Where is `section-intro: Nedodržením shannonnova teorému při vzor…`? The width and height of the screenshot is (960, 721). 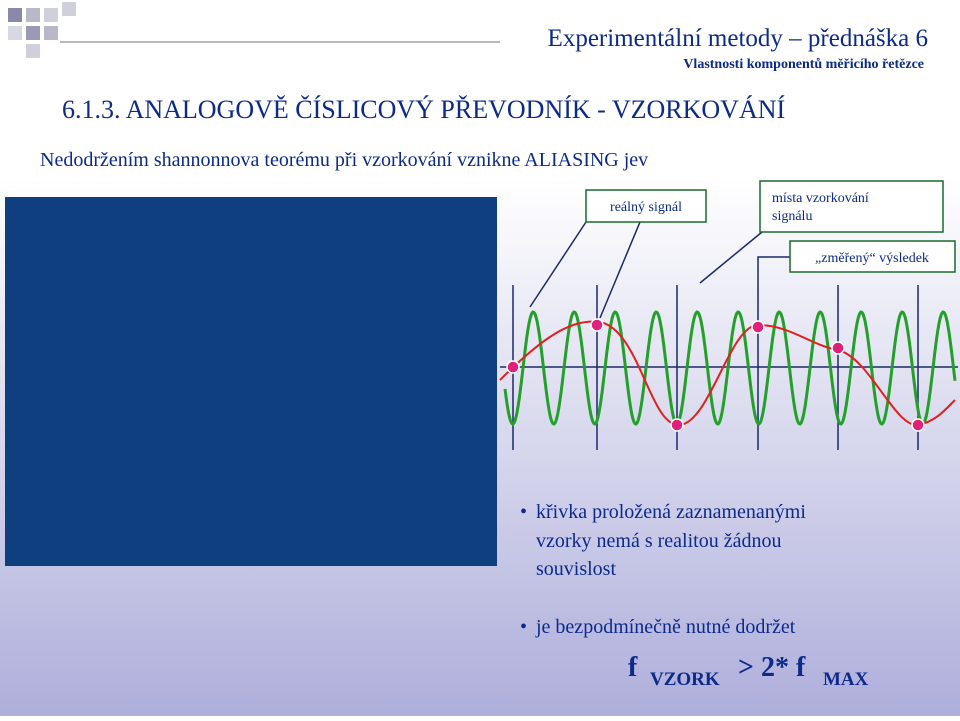 section-intro: Nedodržením shannonnova teorému při vzor… is located at coordinates (344, 160).